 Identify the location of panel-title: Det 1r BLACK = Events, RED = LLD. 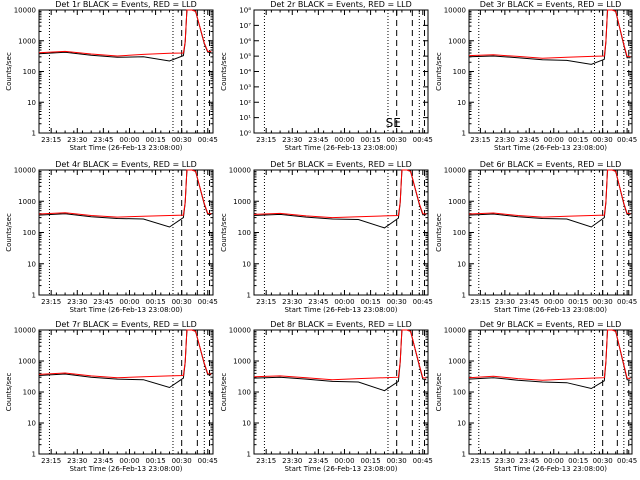
(126, 4).